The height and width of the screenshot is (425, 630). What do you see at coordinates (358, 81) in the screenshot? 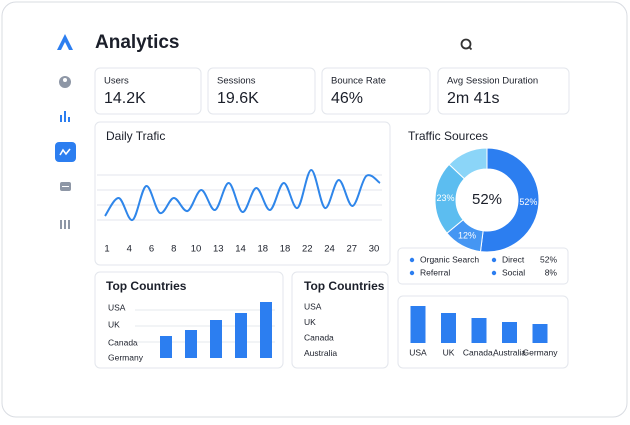
I see `kpi-label: Bounce Rate` at bounding box center [358, 81].